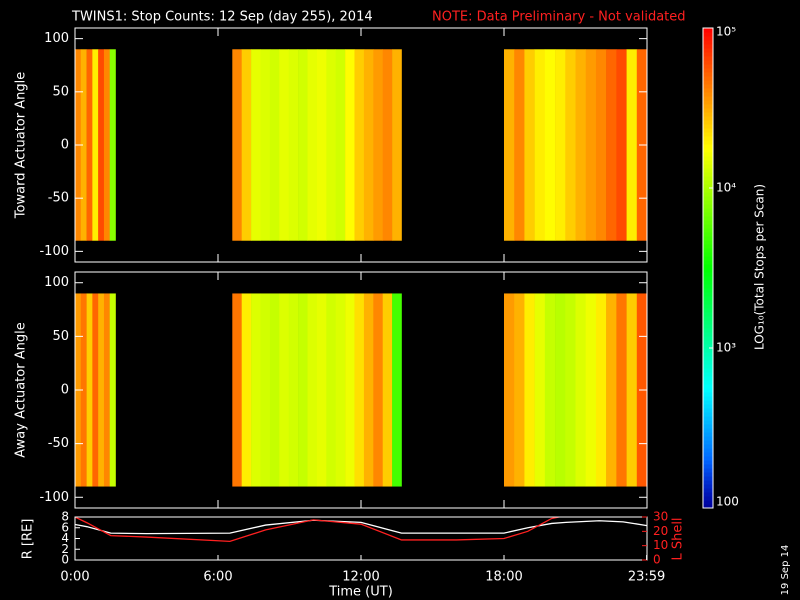  Describe the element at coordinates (657, 560) in the screenshot. I see `y2-tick-label: 0` at that location.